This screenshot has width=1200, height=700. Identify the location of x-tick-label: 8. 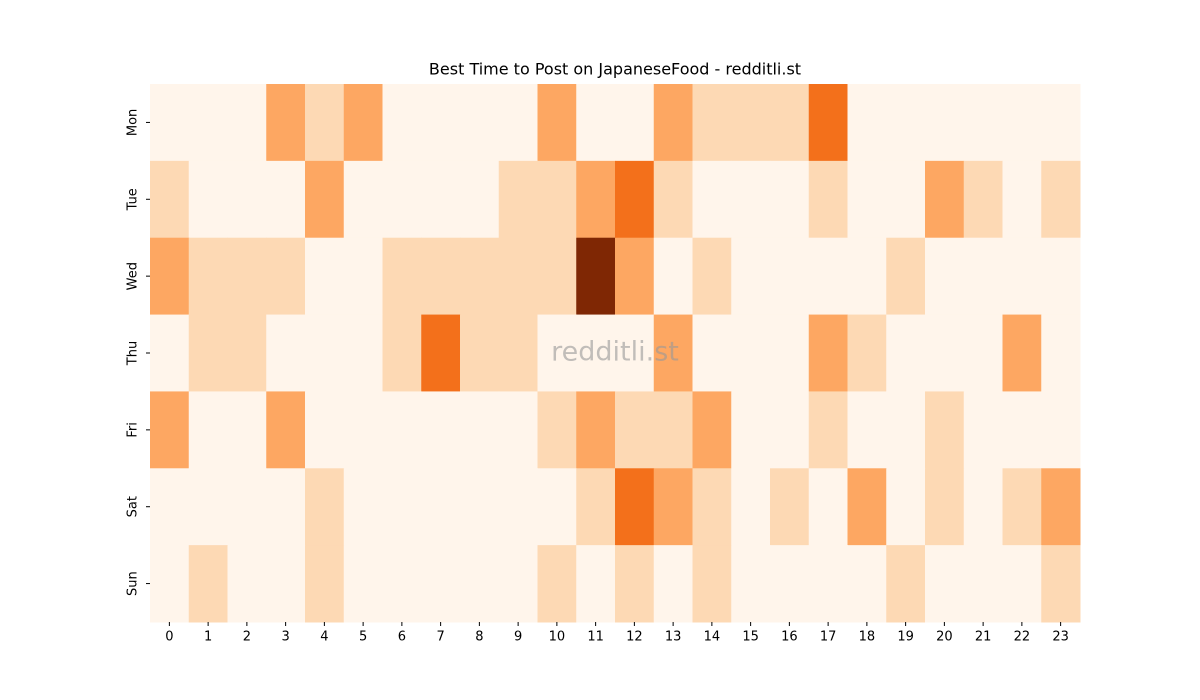
(479, 637).